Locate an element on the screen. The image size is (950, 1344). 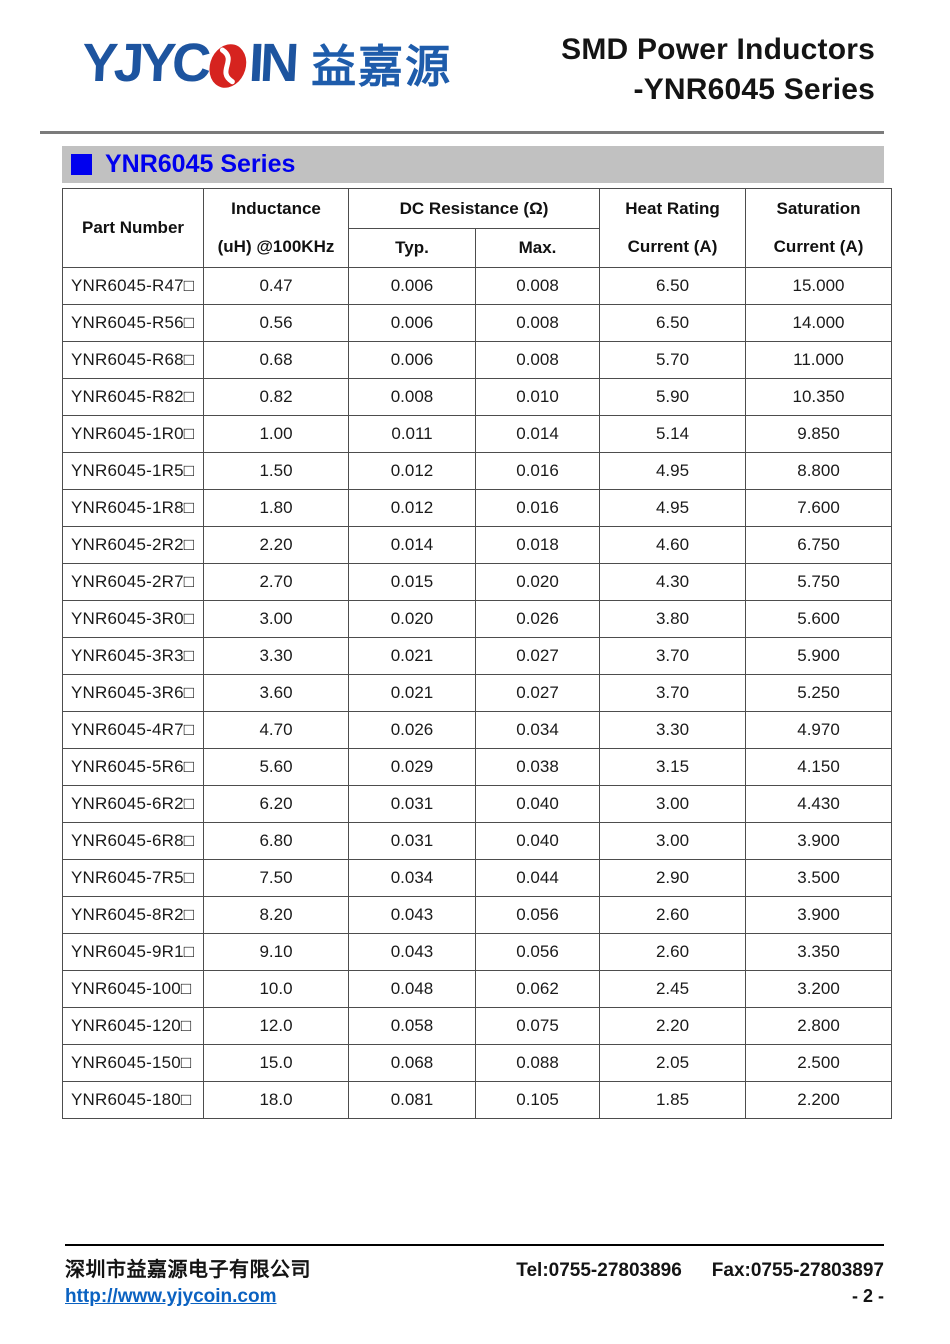
website-link: http://www.yjycoin.com is located at coordinates (171, 1296).